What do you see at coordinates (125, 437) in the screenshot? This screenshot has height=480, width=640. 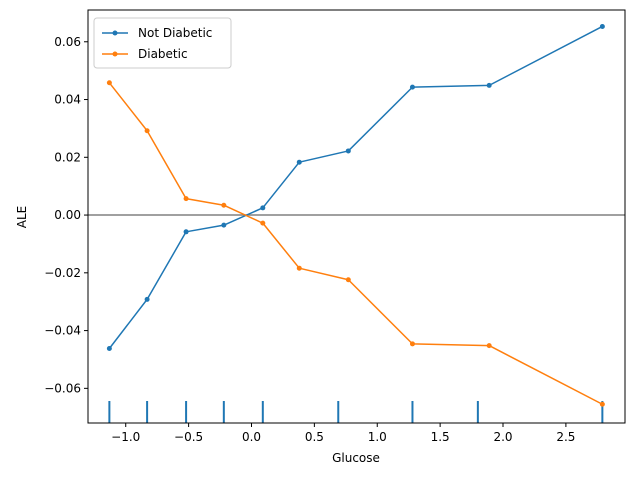 I see `x-tick-label-0: −1.0` at bounding box center [125, 437].